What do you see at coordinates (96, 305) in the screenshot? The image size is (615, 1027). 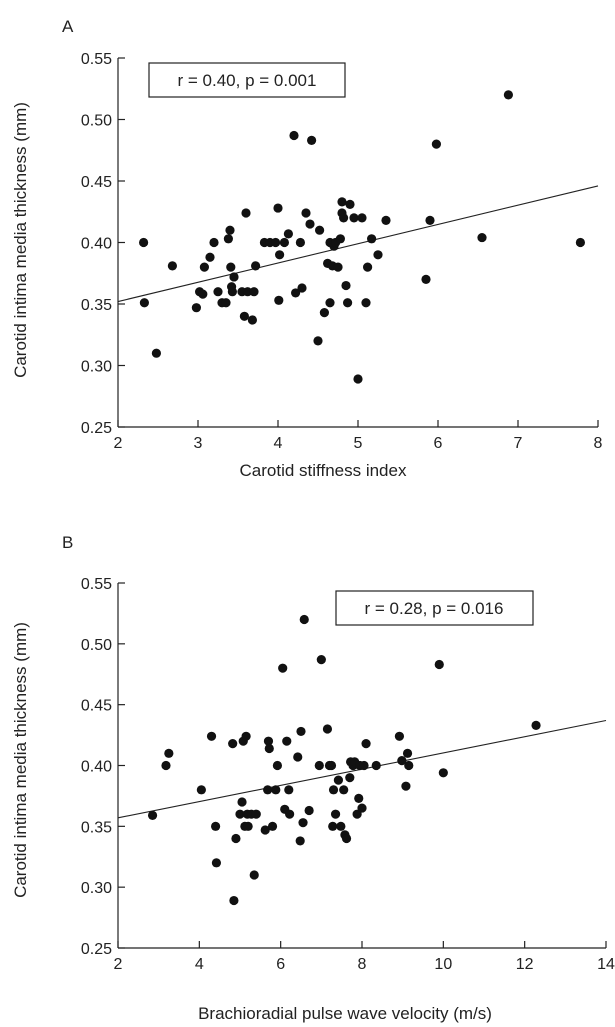 I see `y-tick-label: 0.35` at bounding box center [96, 305].